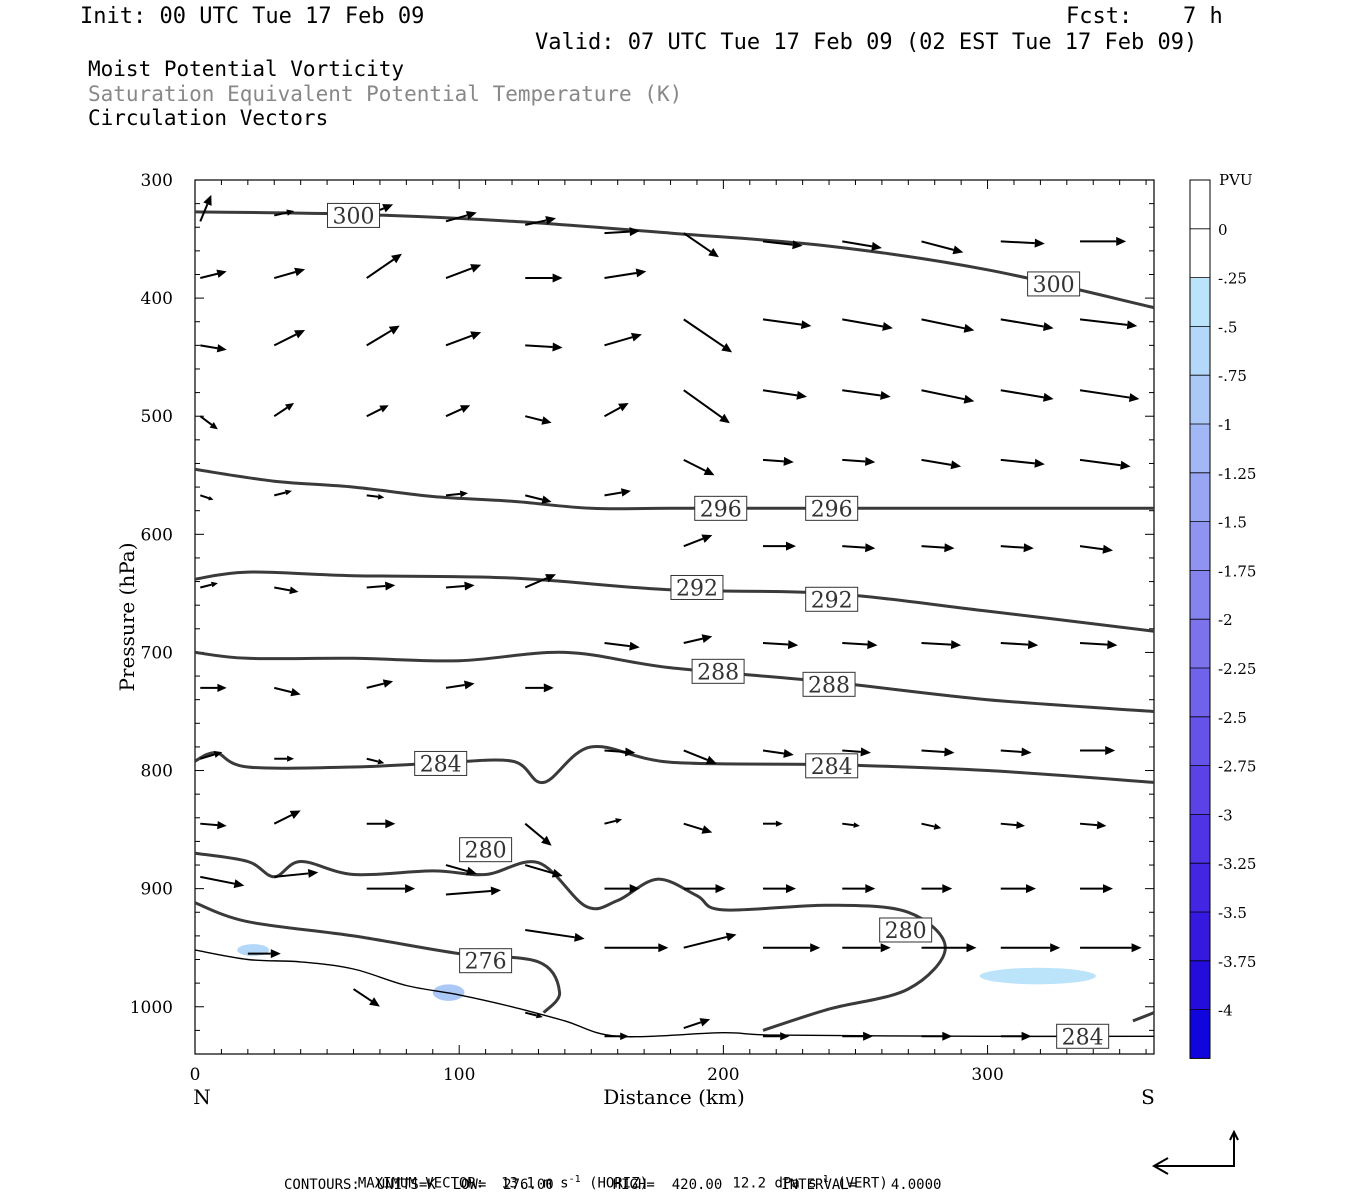 This screenshot has width=1350, height=1200. I want to click on contour-label: 284, so click(1083, 1037).